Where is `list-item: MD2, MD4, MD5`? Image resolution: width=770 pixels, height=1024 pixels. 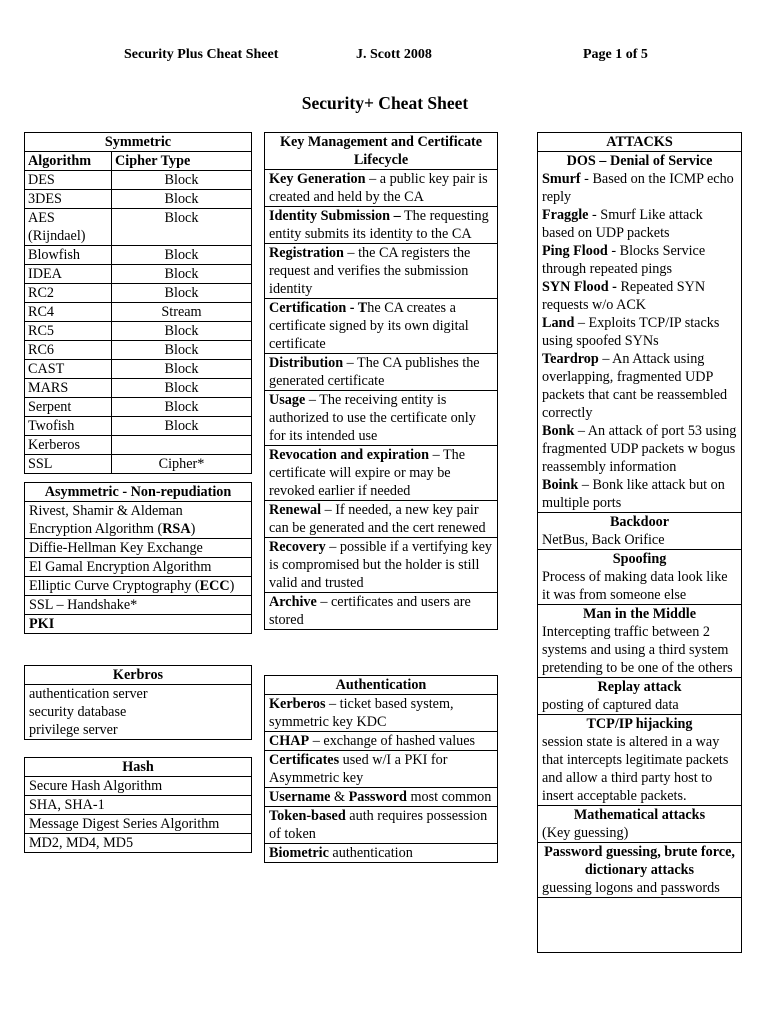 list-item: MD2, MD4, MD5 is located at coordinates (138, 843).